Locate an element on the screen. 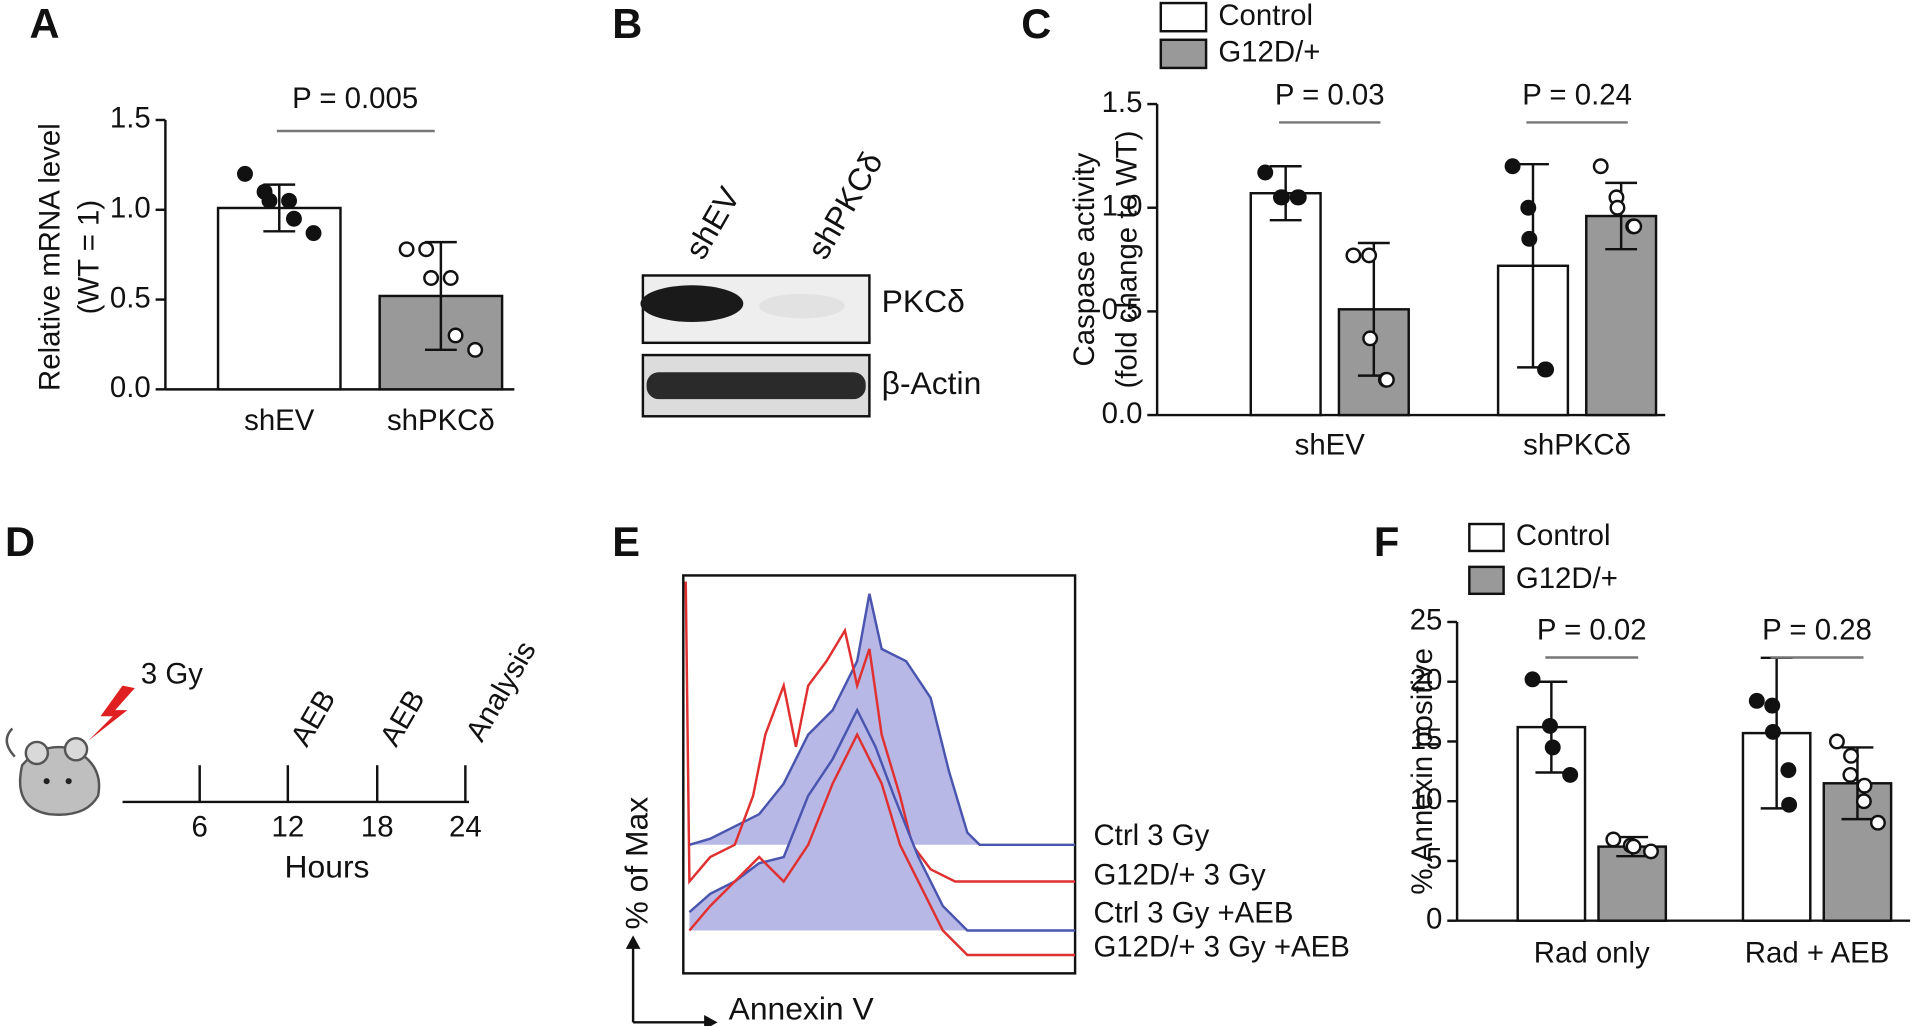  y-axis-label: Relative mRNA level is located at coordinates (49, 257).